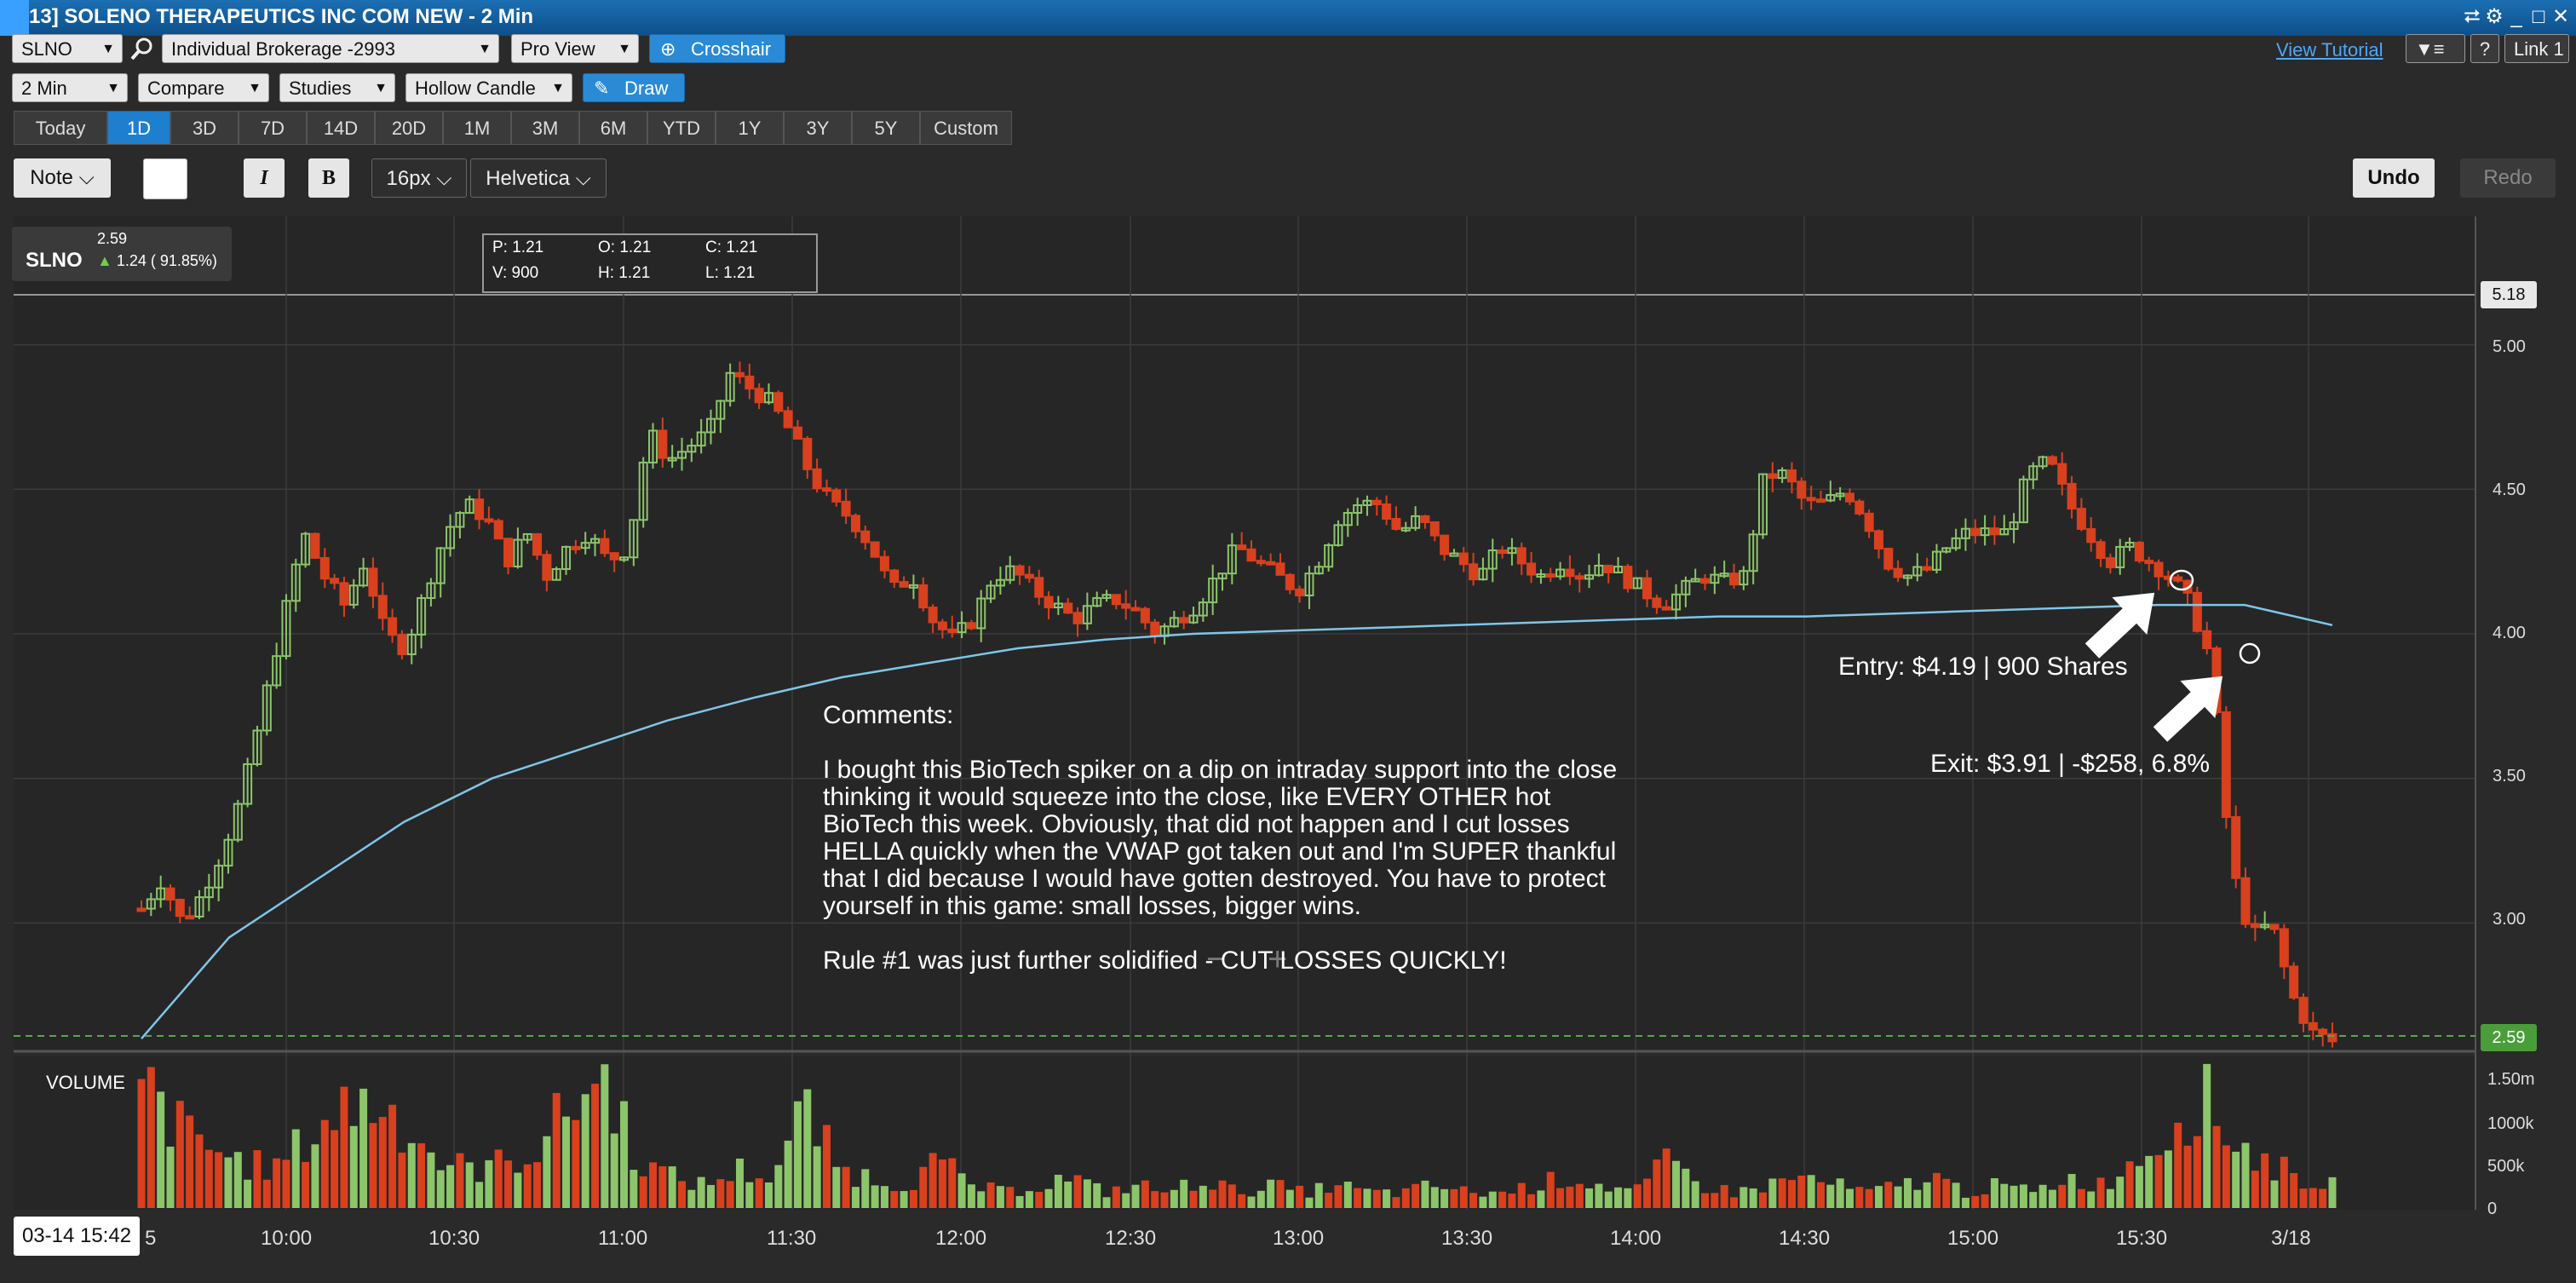  I want to click on range-button-1d: 1D, so click(139, 128).